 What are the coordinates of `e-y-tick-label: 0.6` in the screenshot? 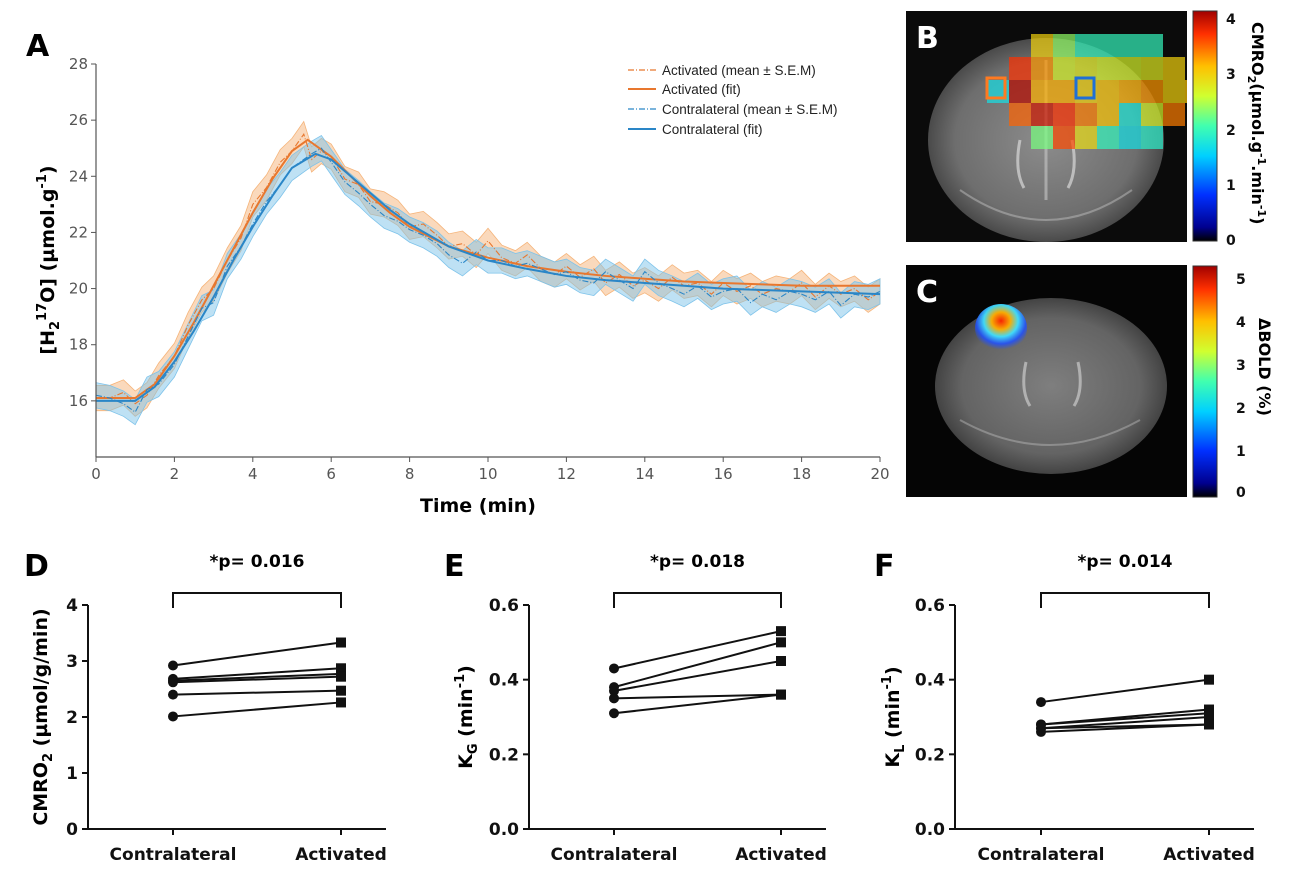 It's located at (504, 606).